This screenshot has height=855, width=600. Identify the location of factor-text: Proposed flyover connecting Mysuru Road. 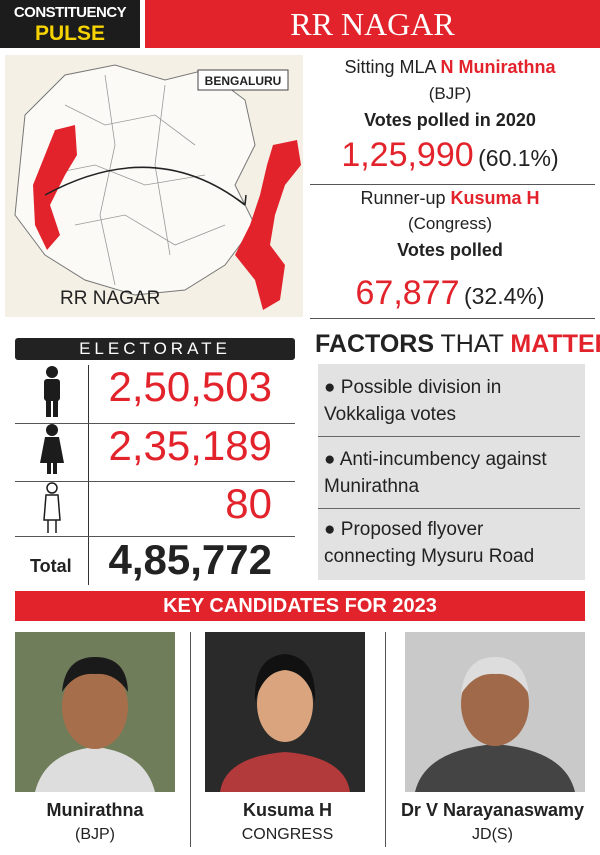
(429, 543).